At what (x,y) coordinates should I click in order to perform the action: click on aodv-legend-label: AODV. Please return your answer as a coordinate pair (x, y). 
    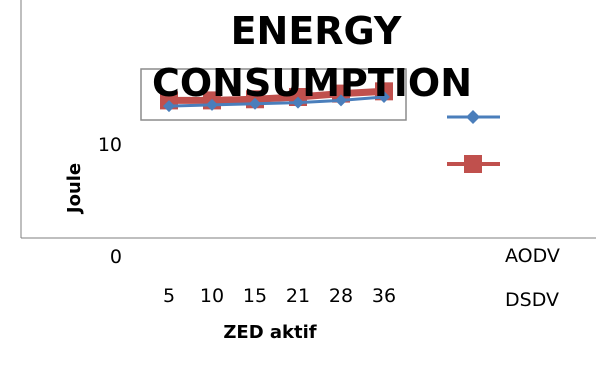
    Looking at the image, I should click on (532, 256).